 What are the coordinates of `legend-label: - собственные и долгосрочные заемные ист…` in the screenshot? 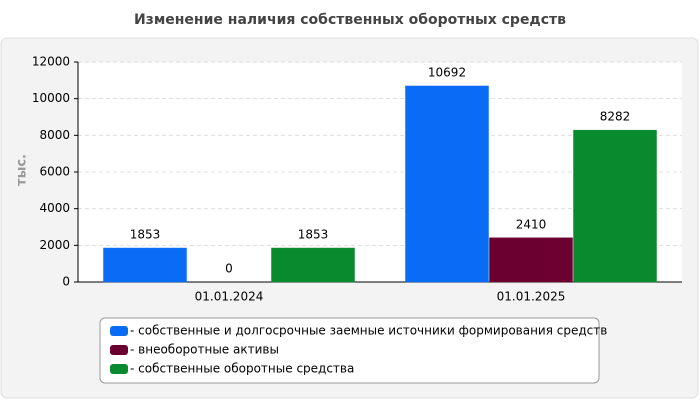 It's located at (368, 331).